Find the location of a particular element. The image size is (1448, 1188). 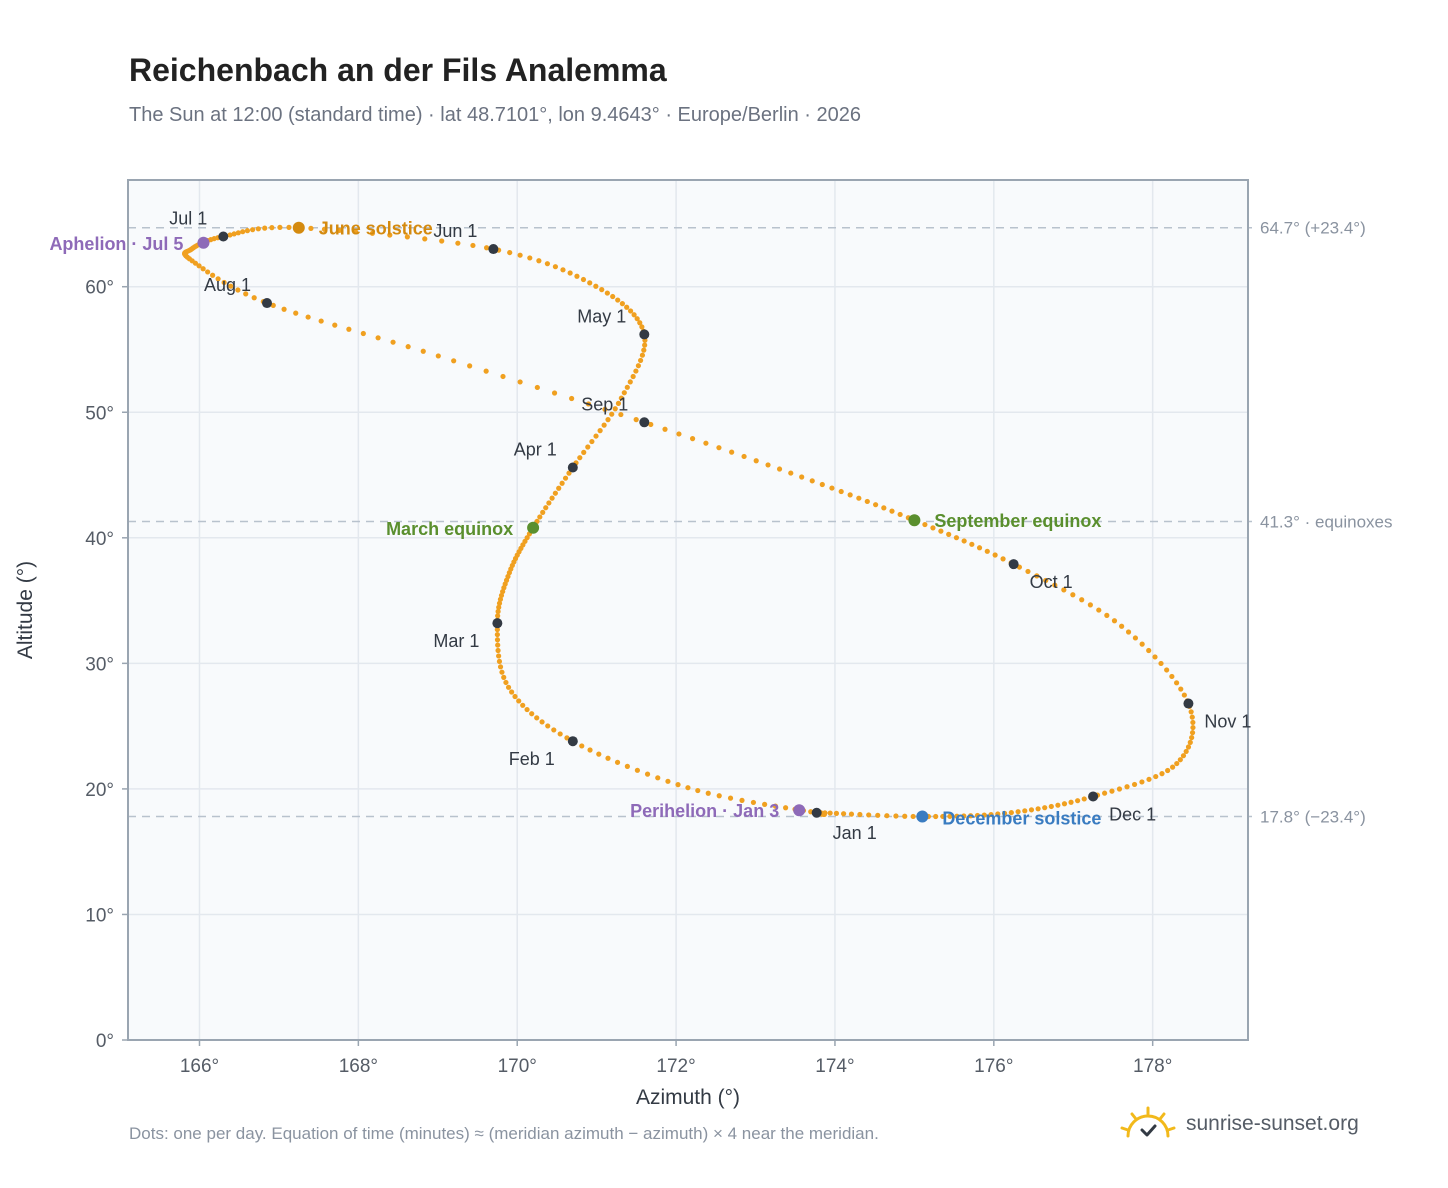

month-marker-label: Aug 1 is located at coordinates (227, 285).